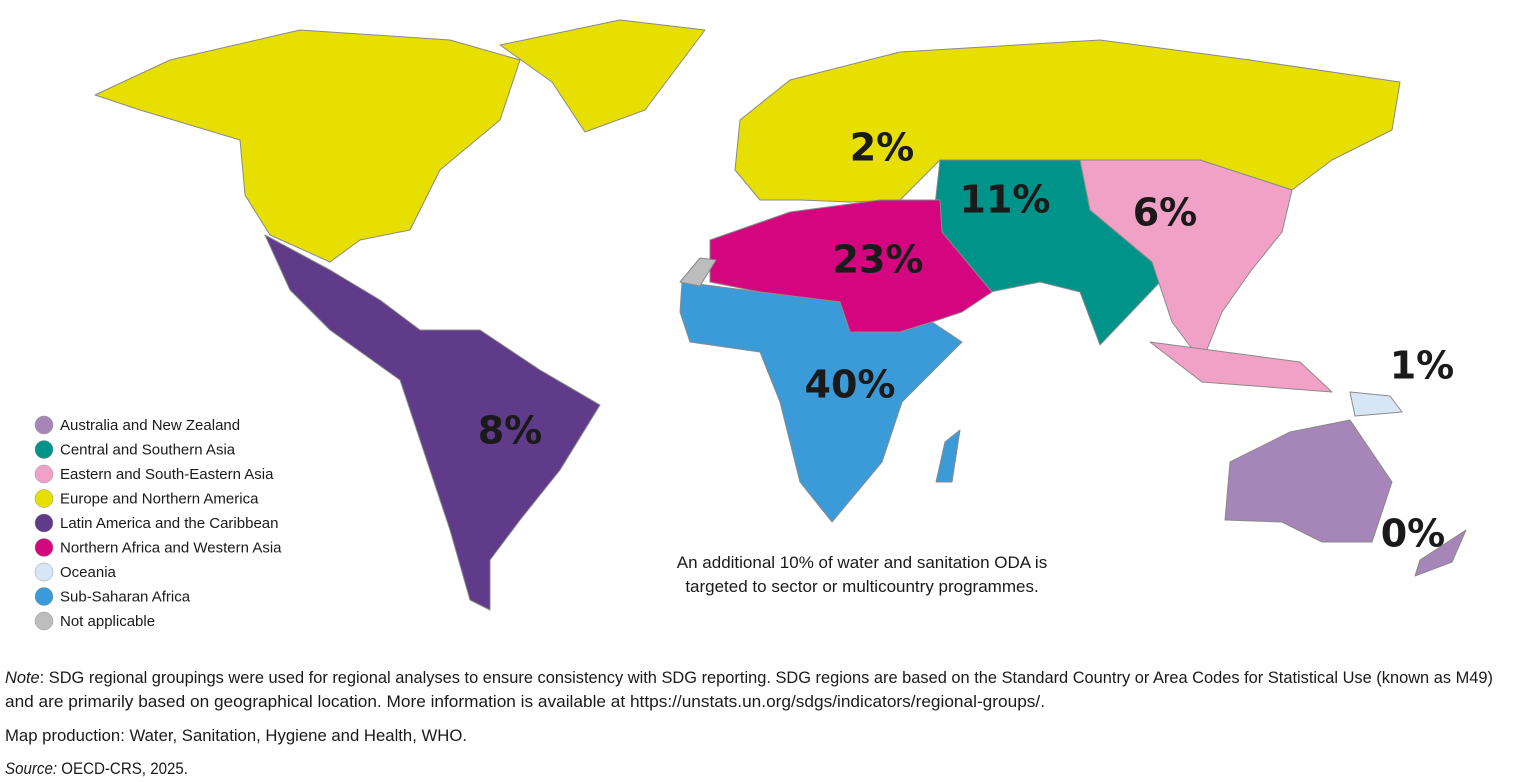  What do you see at coordinates (1422, 366) in the screenshot?
I see `region-share: 1%` at bounding box center [1422, 366].